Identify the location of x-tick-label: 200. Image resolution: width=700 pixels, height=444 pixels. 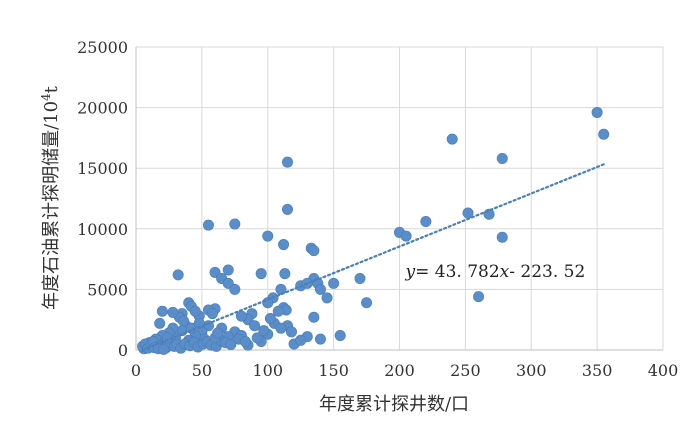
(399, 370).